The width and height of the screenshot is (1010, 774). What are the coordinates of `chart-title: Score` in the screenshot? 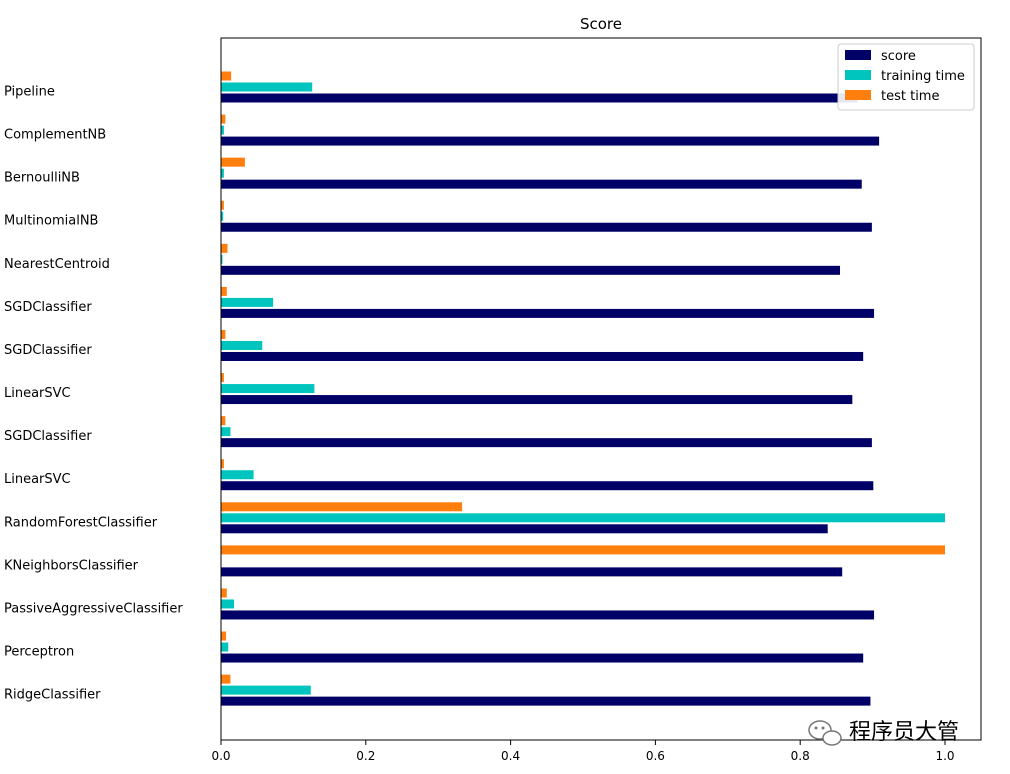 It's located at (601, 24).